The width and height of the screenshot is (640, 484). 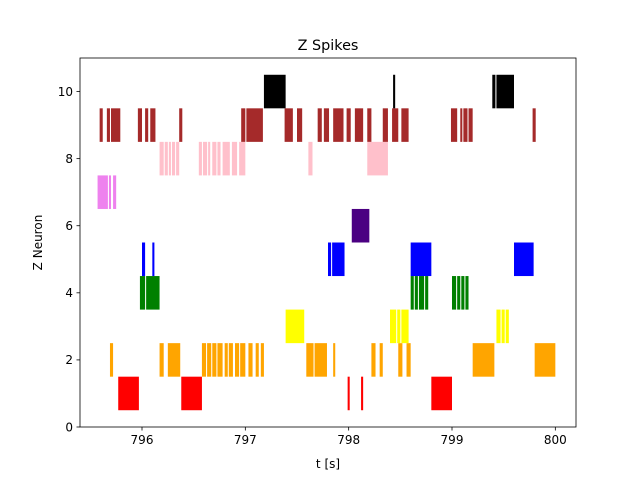 I want to click on x-axis-ticks: 796 797 798 799 800, so click(x=349, y=437).